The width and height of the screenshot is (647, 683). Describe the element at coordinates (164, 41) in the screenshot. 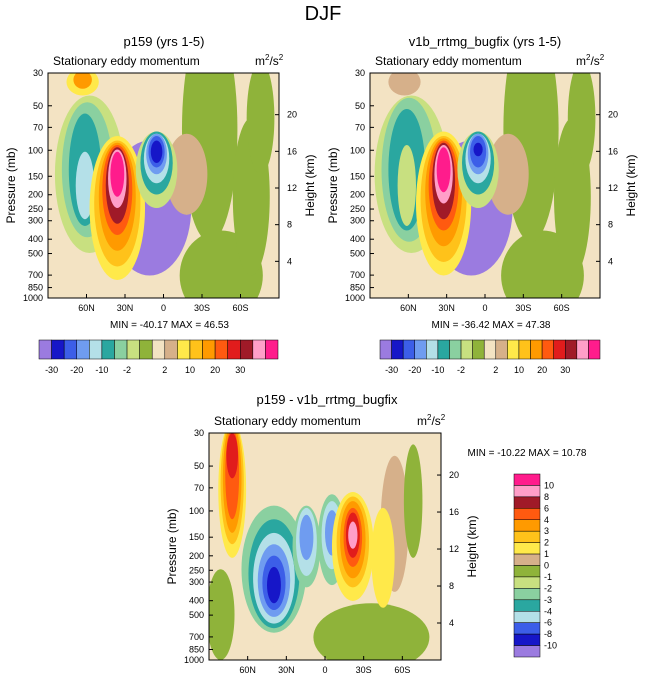

I see `panel-title: p159 (yrs 1-5)` at that location.